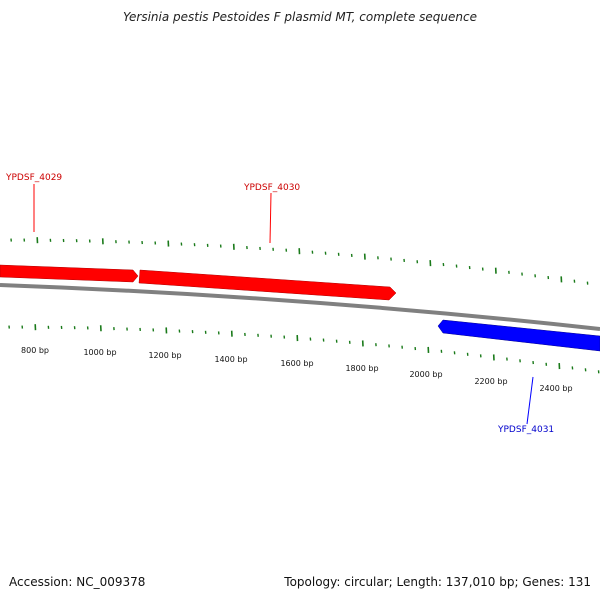 The height and width of the screenshot is (600, 600). I want to click on tick-label-1400: 1400 bp, so click(230, 359).